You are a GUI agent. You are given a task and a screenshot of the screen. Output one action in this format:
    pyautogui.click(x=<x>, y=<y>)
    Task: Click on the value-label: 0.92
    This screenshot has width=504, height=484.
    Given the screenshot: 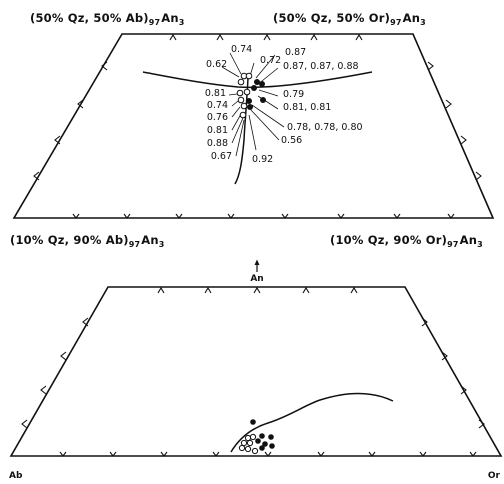 What is the action you would take?
    pyautogui.click(x=262, y=159)
    